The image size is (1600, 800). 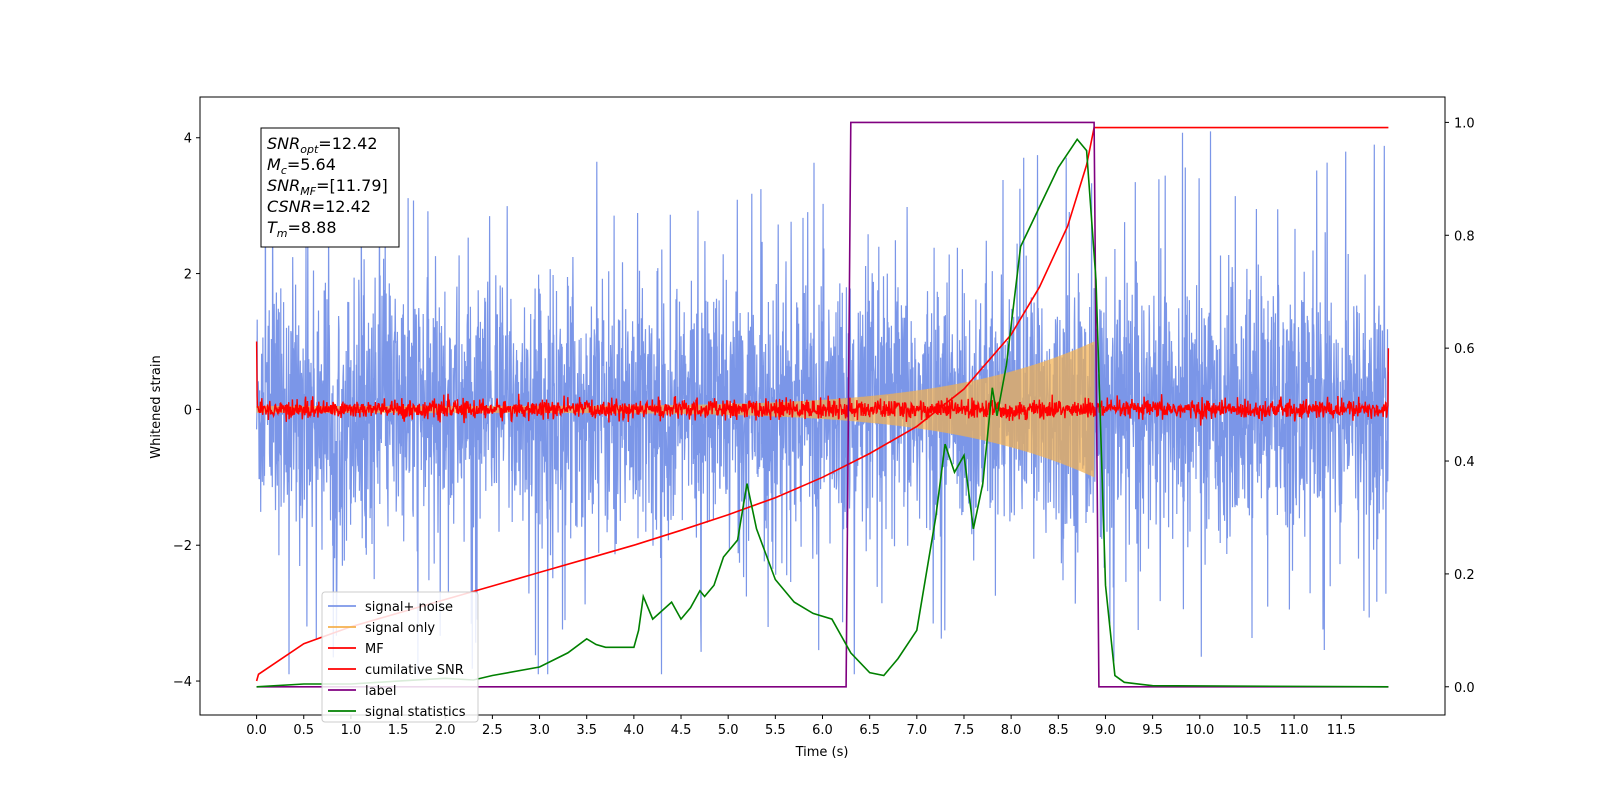 I want to click on legend-label: signal only, so click(x=400, y=628).